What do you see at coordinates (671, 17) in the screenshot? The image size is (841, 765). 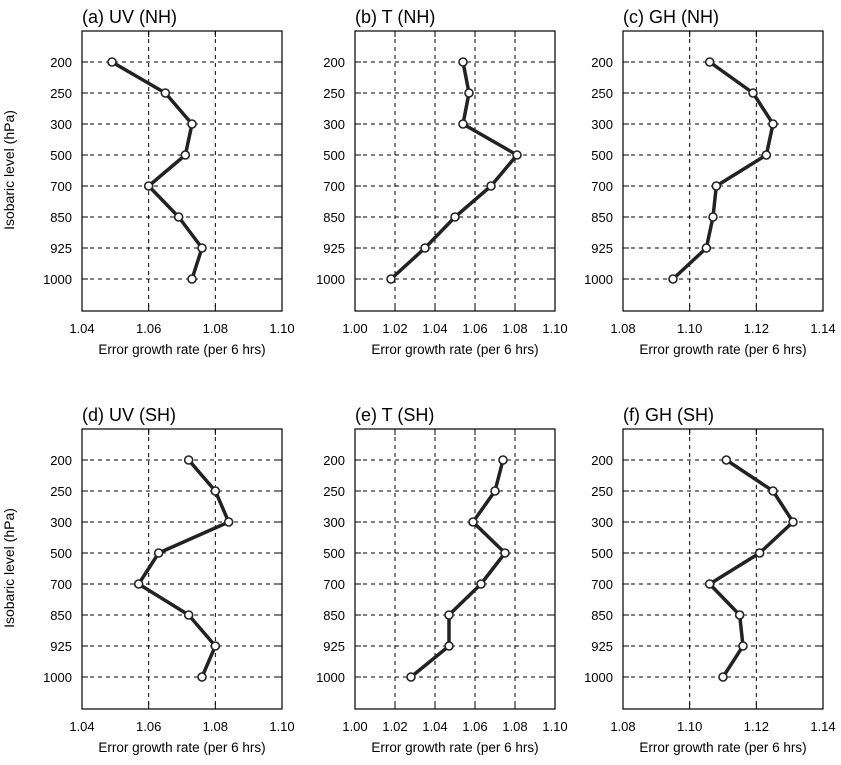 I see `panel-title: (c) GH (NH)` at bounding box center [671, 17].